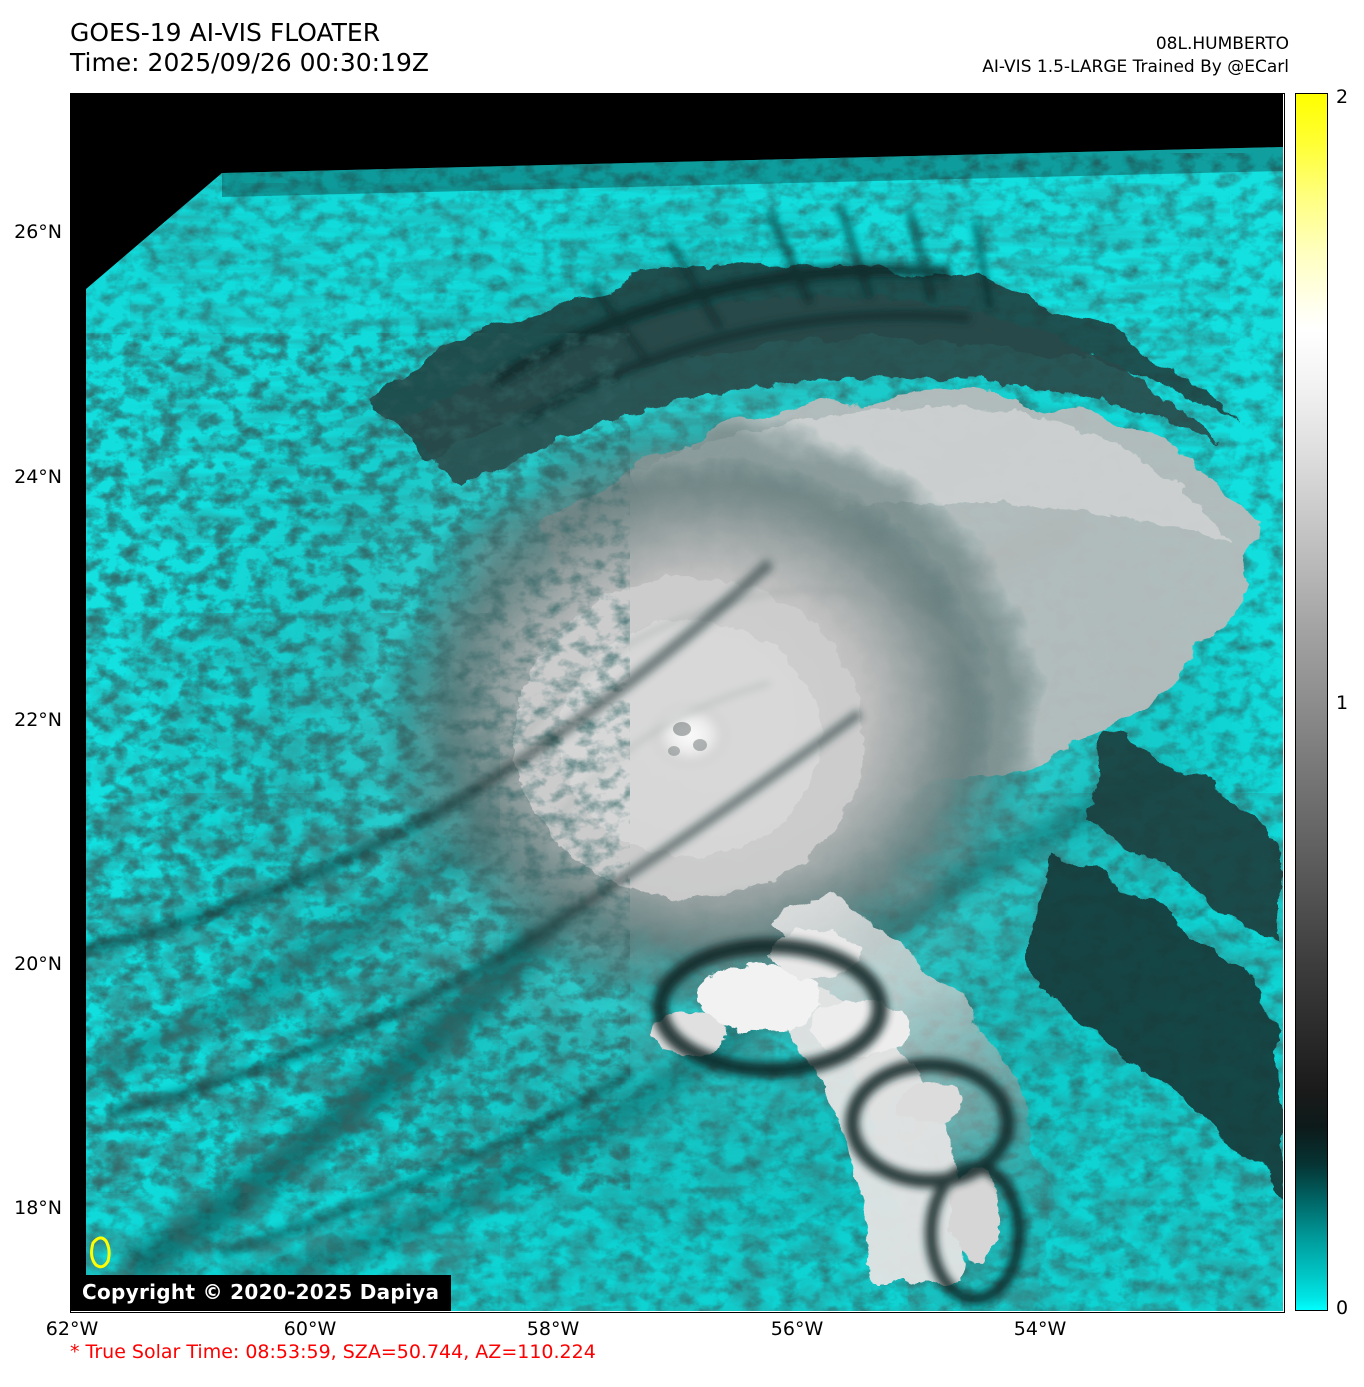 The image size is (1364, 1387). What do you see at coordinates (1342, 1308) in the screenshot?
I see `colorbar-tick-0: 0` at bounding box center [1342, 1308].